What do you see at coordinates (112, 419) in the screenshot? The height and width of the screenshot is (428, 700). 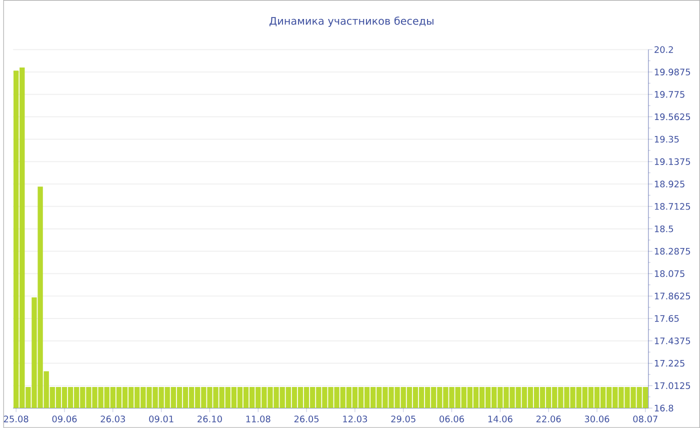 I see `x-tick-label: 26.03` at bounding box center [112, 419].